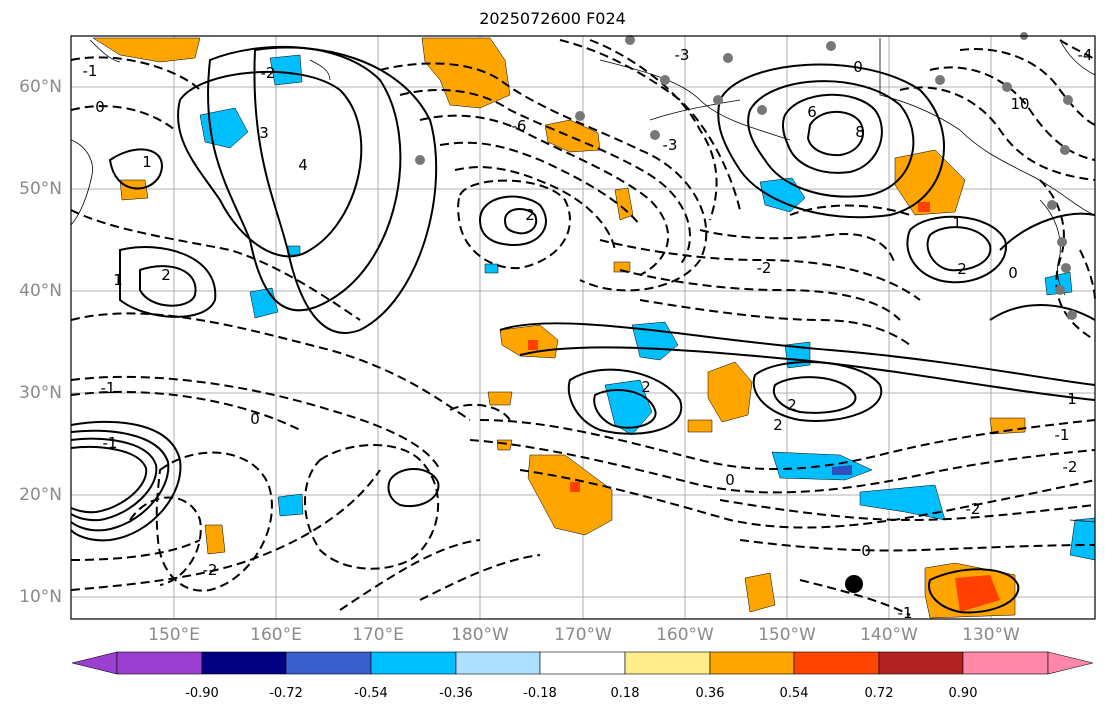 This screenshot has width=1105, height=712. What do you see at coordinates (1070, 663) in the screenshot?
I see `colorbar-arrow-high` at bounding box center [1070, 663].